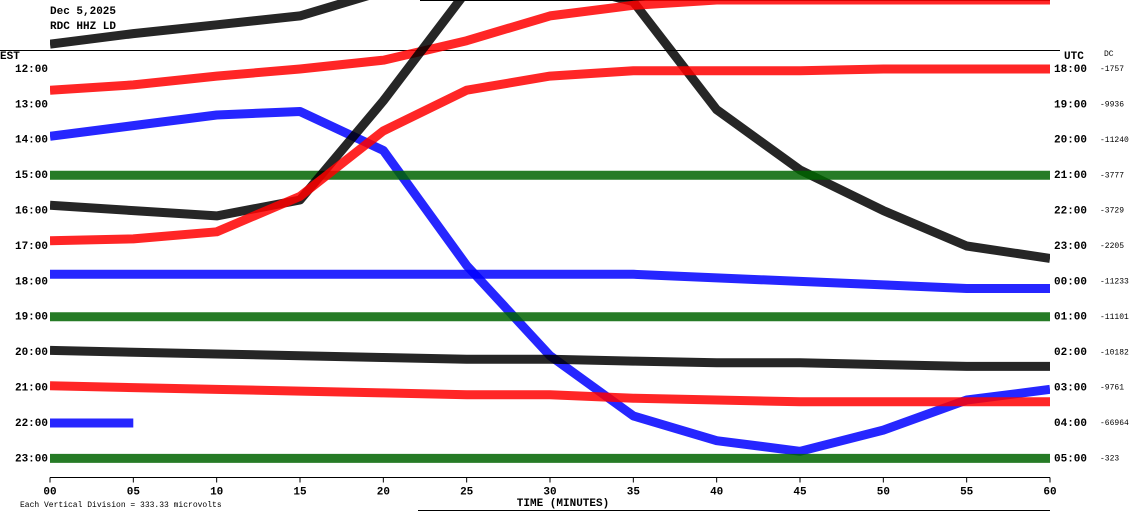 The width and height of the screenshot is (1130, 519). I want to click on est-label: 17:00, so click(31, 247).